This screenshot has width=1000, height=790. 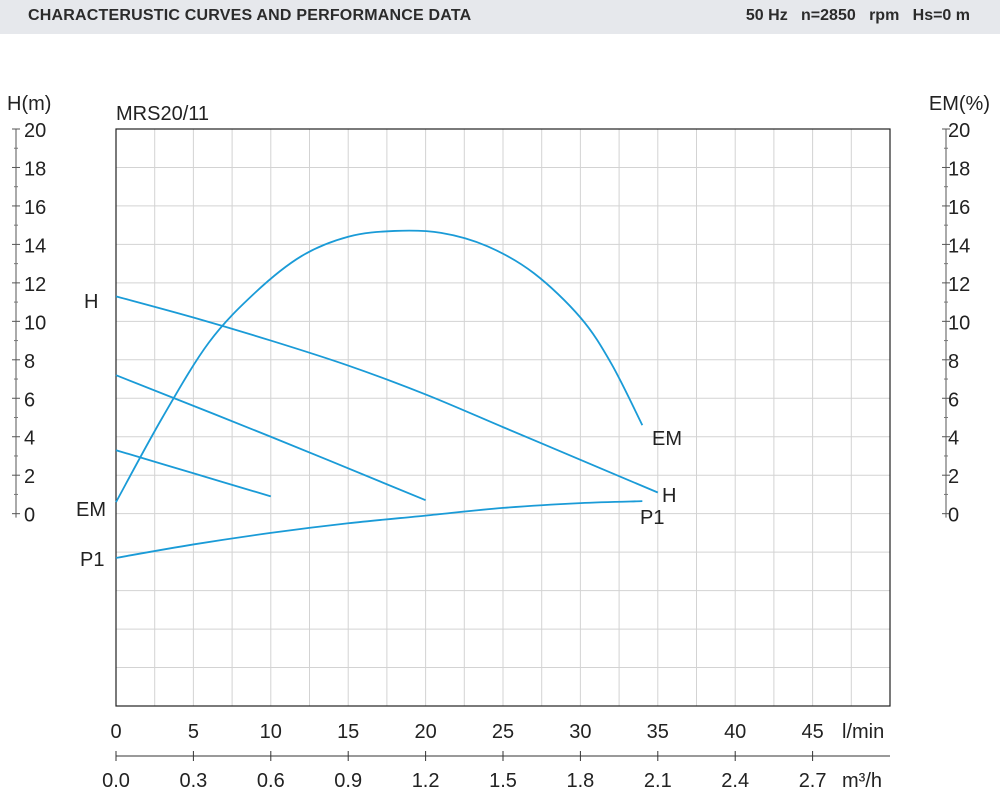 What do you see at coordinates (29, 400) in the screenshot?
I see `y-left-tick-label: 6` at bounding box center [29, 400].